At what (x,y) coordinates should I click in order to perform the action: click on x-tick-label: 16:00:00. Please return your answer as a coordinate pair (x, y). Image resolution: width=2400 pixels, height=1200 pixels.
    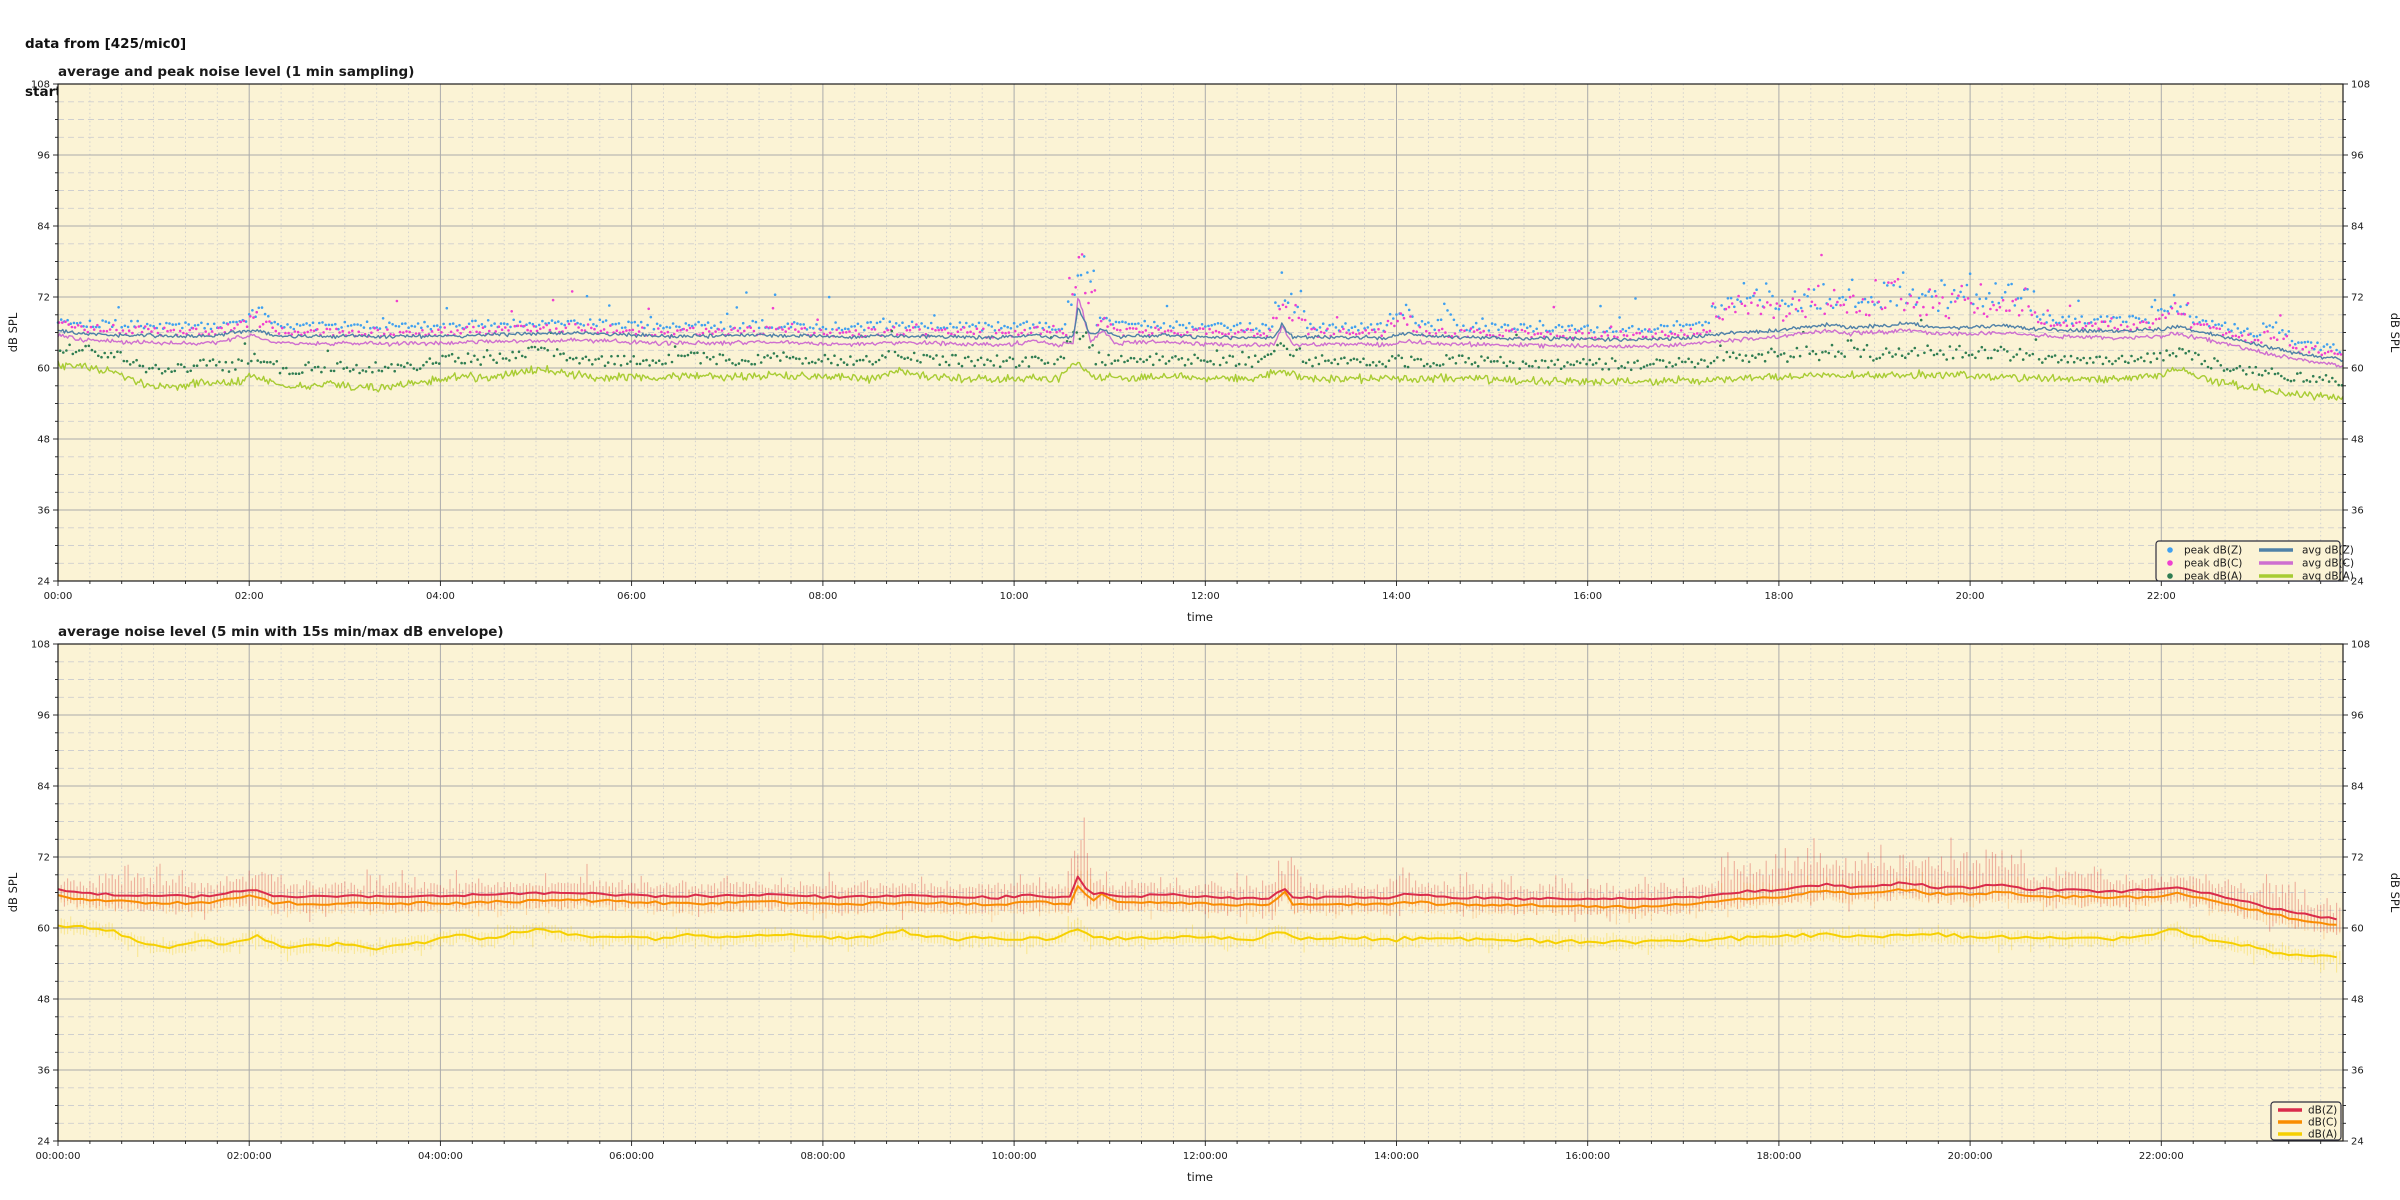
    Looking at the image, I should click on (1587, 1156).